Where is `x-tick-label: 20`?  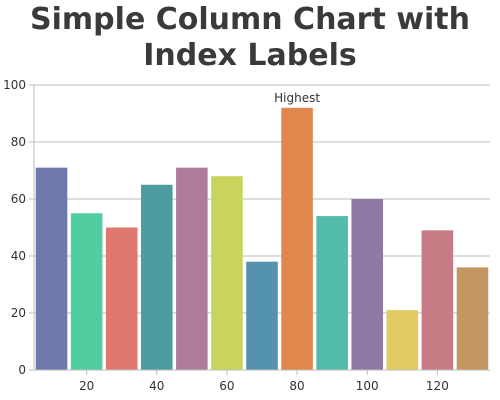
x-tick-label: 20 is located at coordinates (86, 386).